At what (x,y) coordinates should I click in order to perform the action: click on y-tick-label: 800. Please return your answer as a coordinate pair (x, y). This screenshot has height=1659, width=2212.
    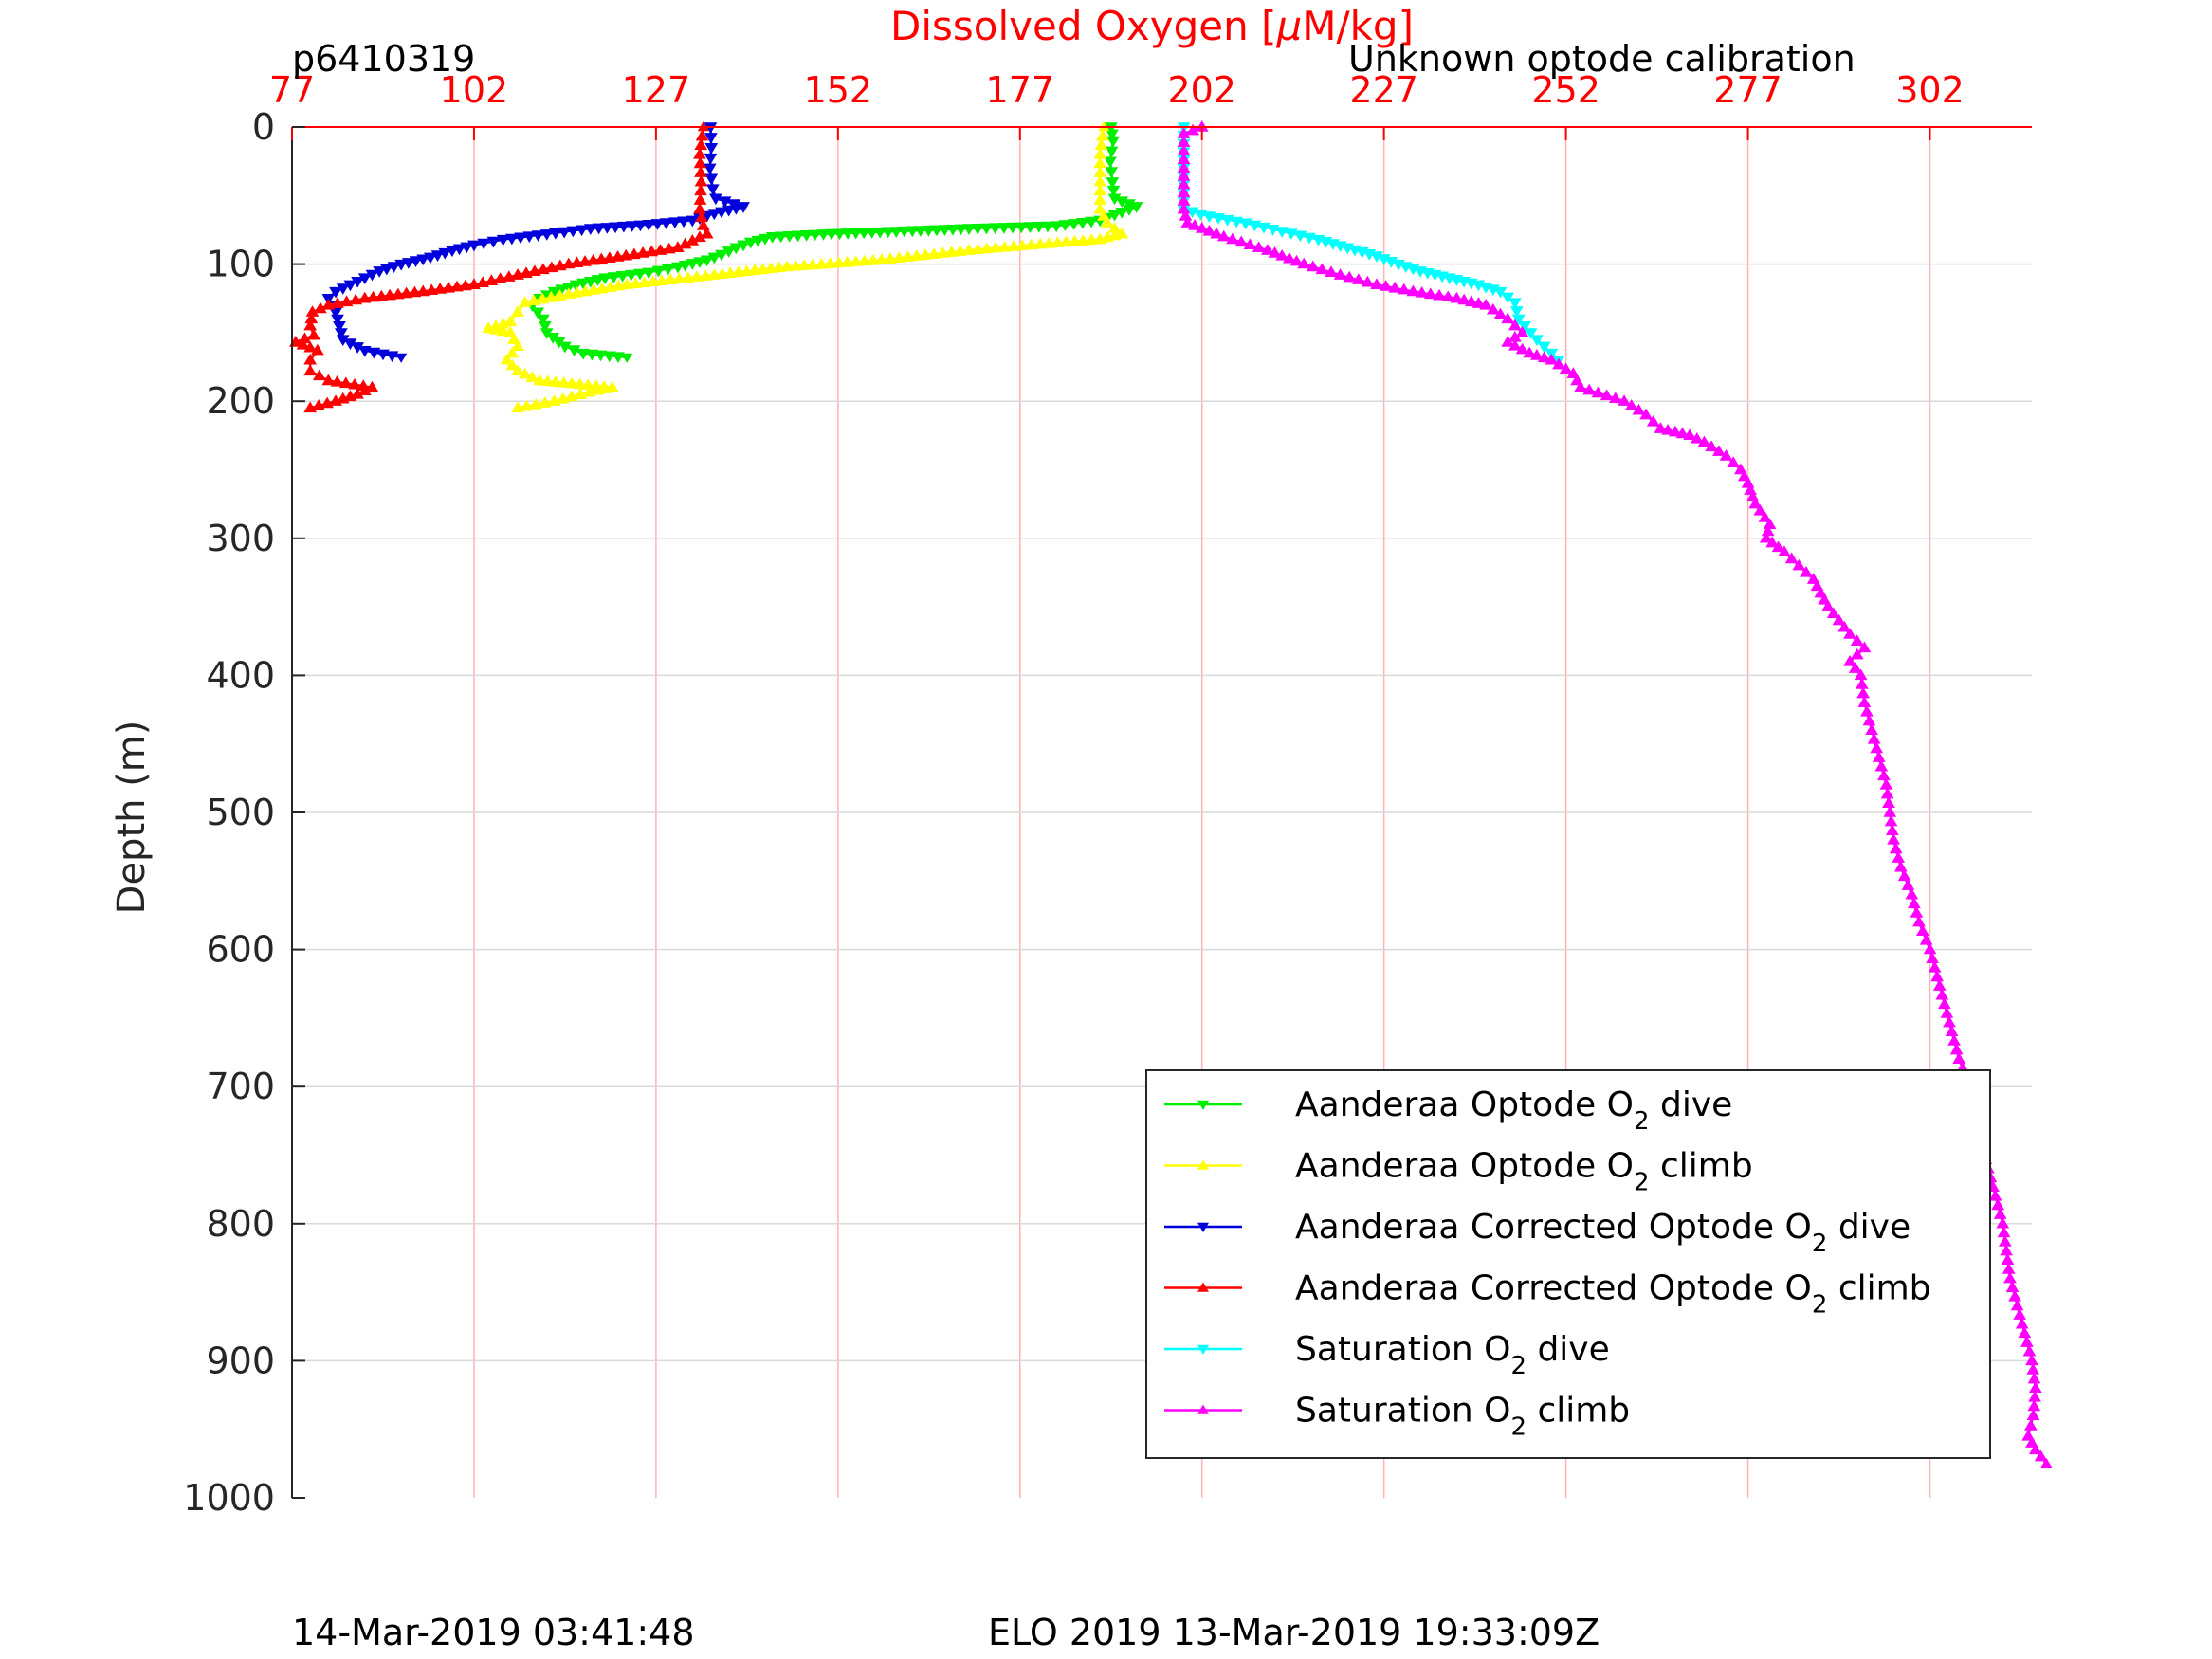
    Looking at the image, I should click on (240, 1224).